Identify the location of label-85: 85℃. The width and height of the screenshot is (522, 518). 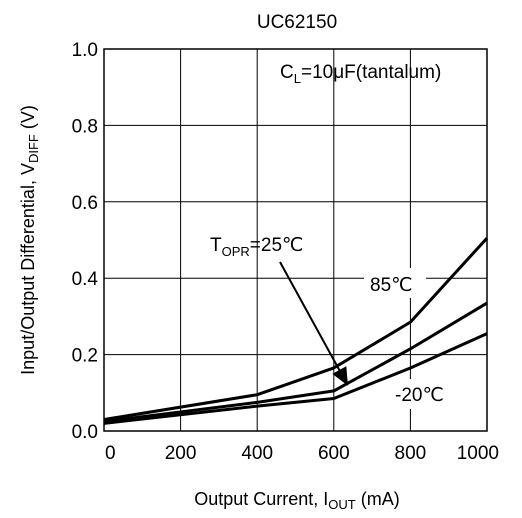
(391, 285).